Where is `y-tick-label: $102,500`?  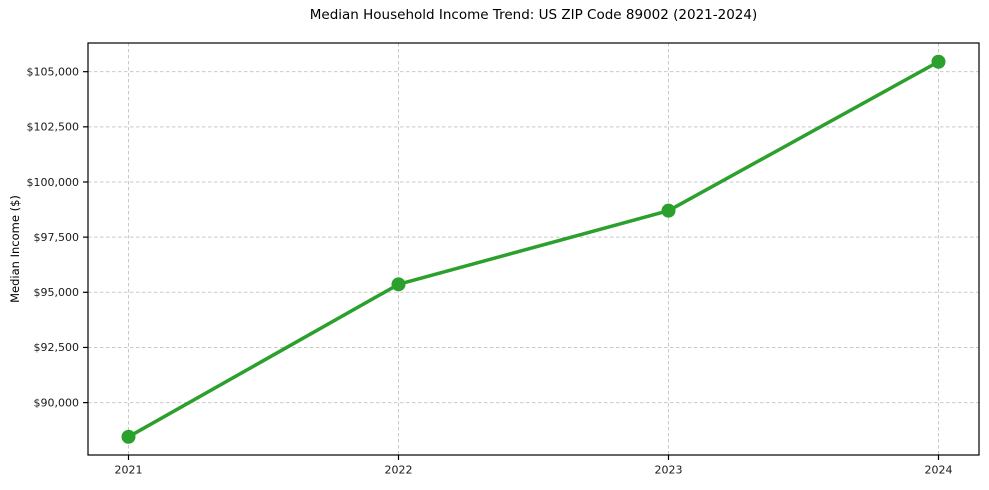
y-tick-label: $102,500 is located at coordinates (53, 127).